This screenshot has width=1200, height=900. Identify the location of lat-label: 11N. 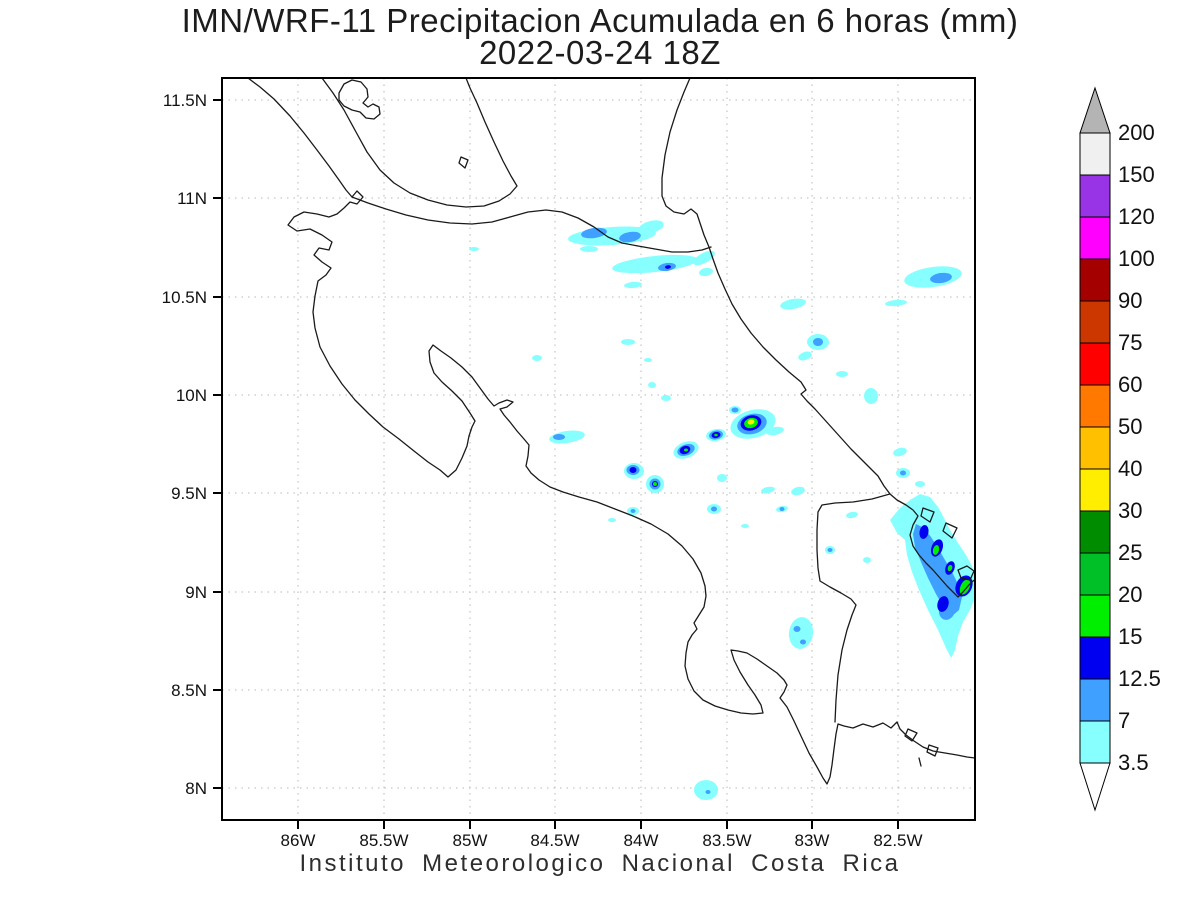
(192, 198).